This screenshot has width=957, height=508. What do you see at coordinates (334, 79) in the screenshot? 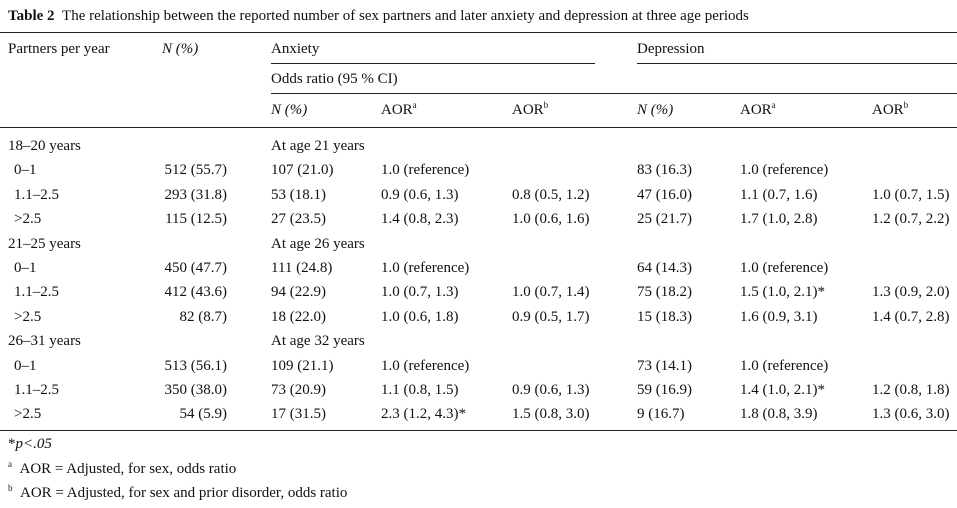
I see `header-odds-ratio: Odds ratio (95 % CI)` at bounding box center [334, 79].